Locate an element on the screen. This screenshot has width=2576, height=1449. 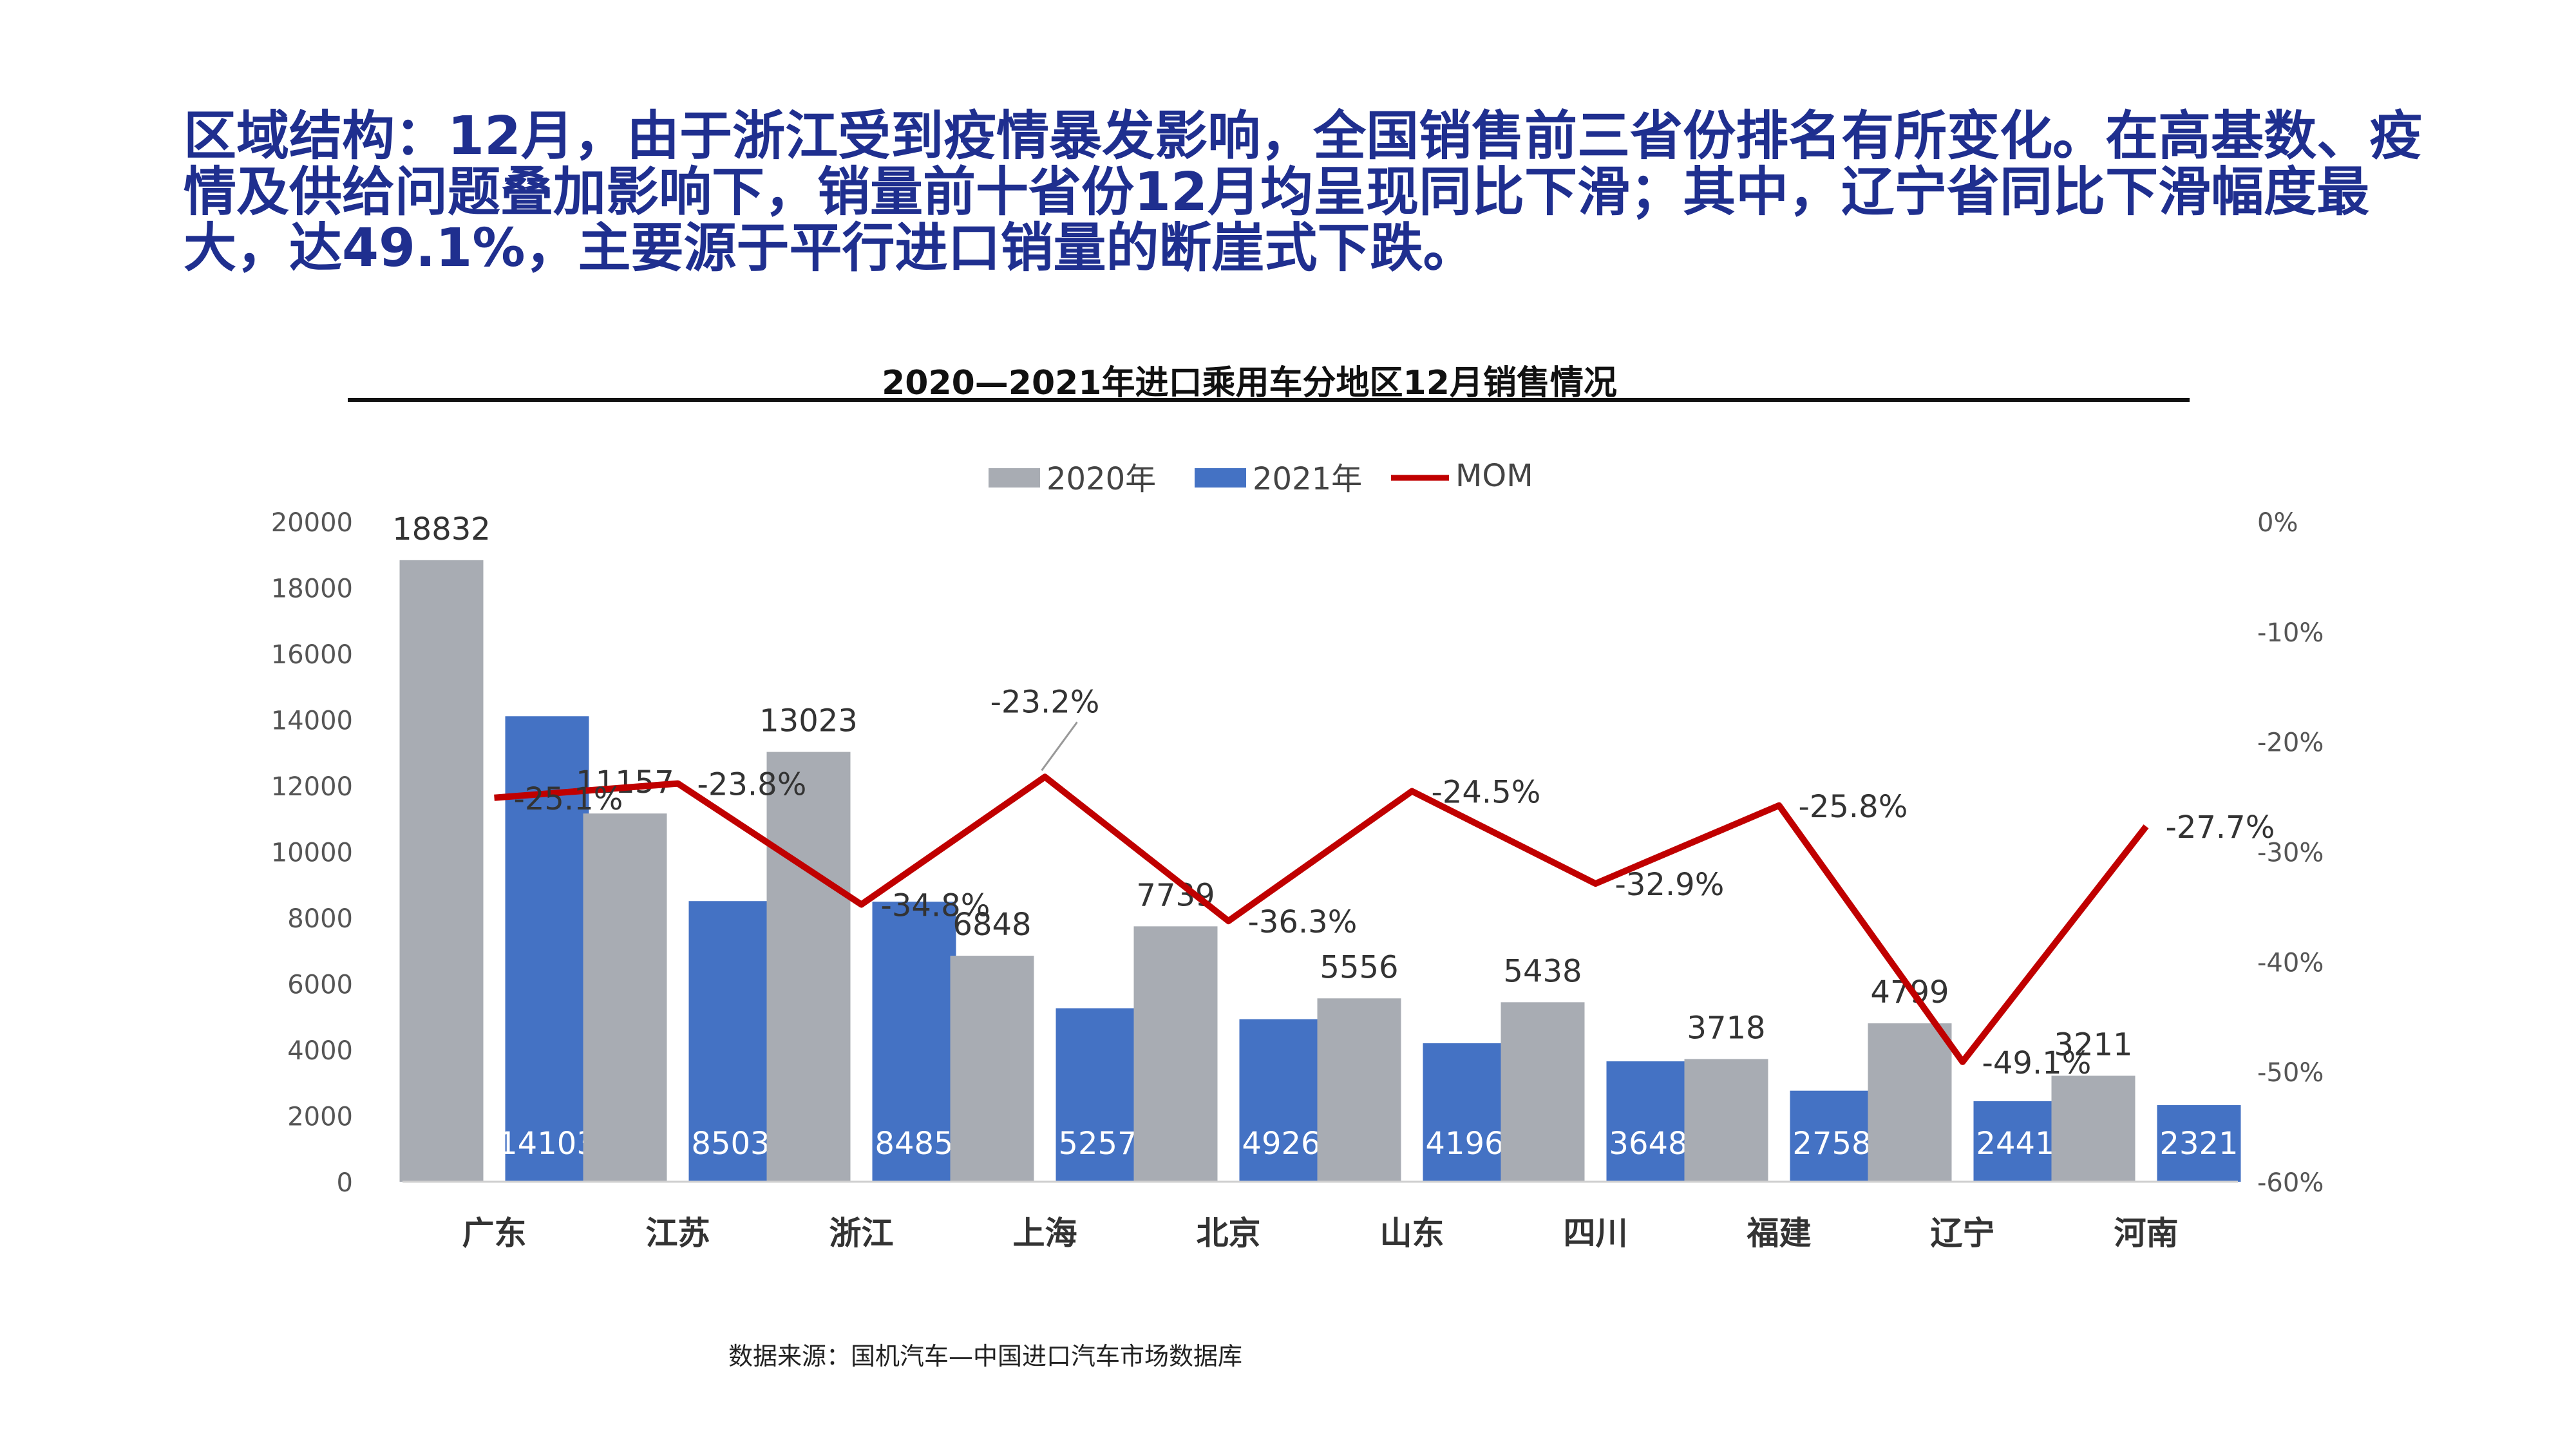
data-label-2021: 8503 is located at coordinates (730, 1144).